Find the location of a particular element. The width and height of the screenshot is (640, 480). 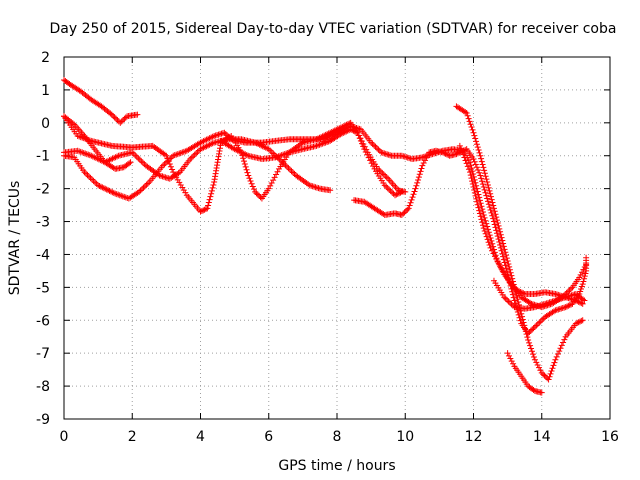

y-tick-label: 1 is located at coordinates (45, 91).